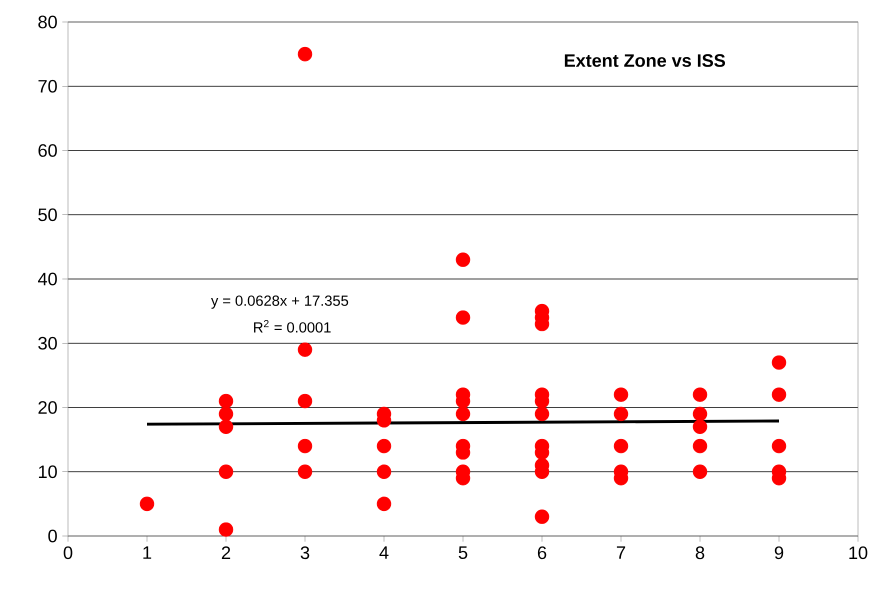 The height and width of the screenshot is (601, 878). What do you see at coordinates (279, 302) in the screenshot?
I see `annotation: y = 0.0628x + 17.355` at bounding box center [279, 302].